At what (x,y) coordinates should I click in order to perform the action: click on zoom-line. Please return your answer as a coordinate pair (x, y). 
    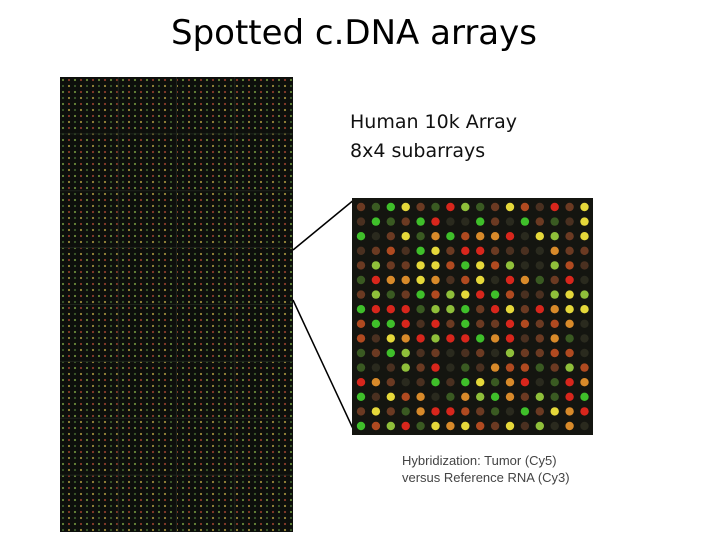
    Looking at the image, I should click on (324, 366).